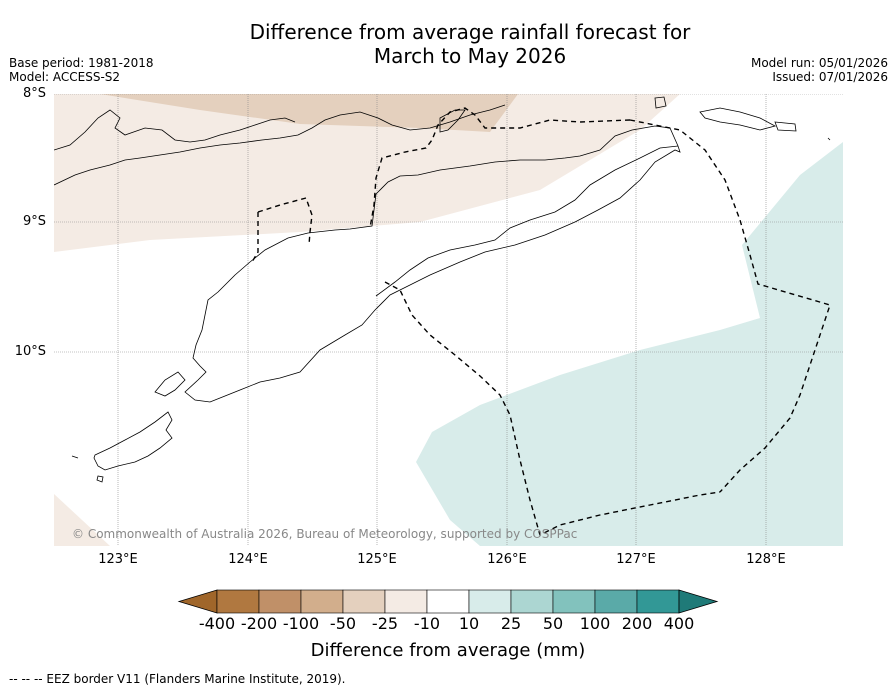 The image size is (896, 690). Describe the element at coordinates (118, 559) in the screenshot. I see `lon-label-123e: 123°E` at that location.